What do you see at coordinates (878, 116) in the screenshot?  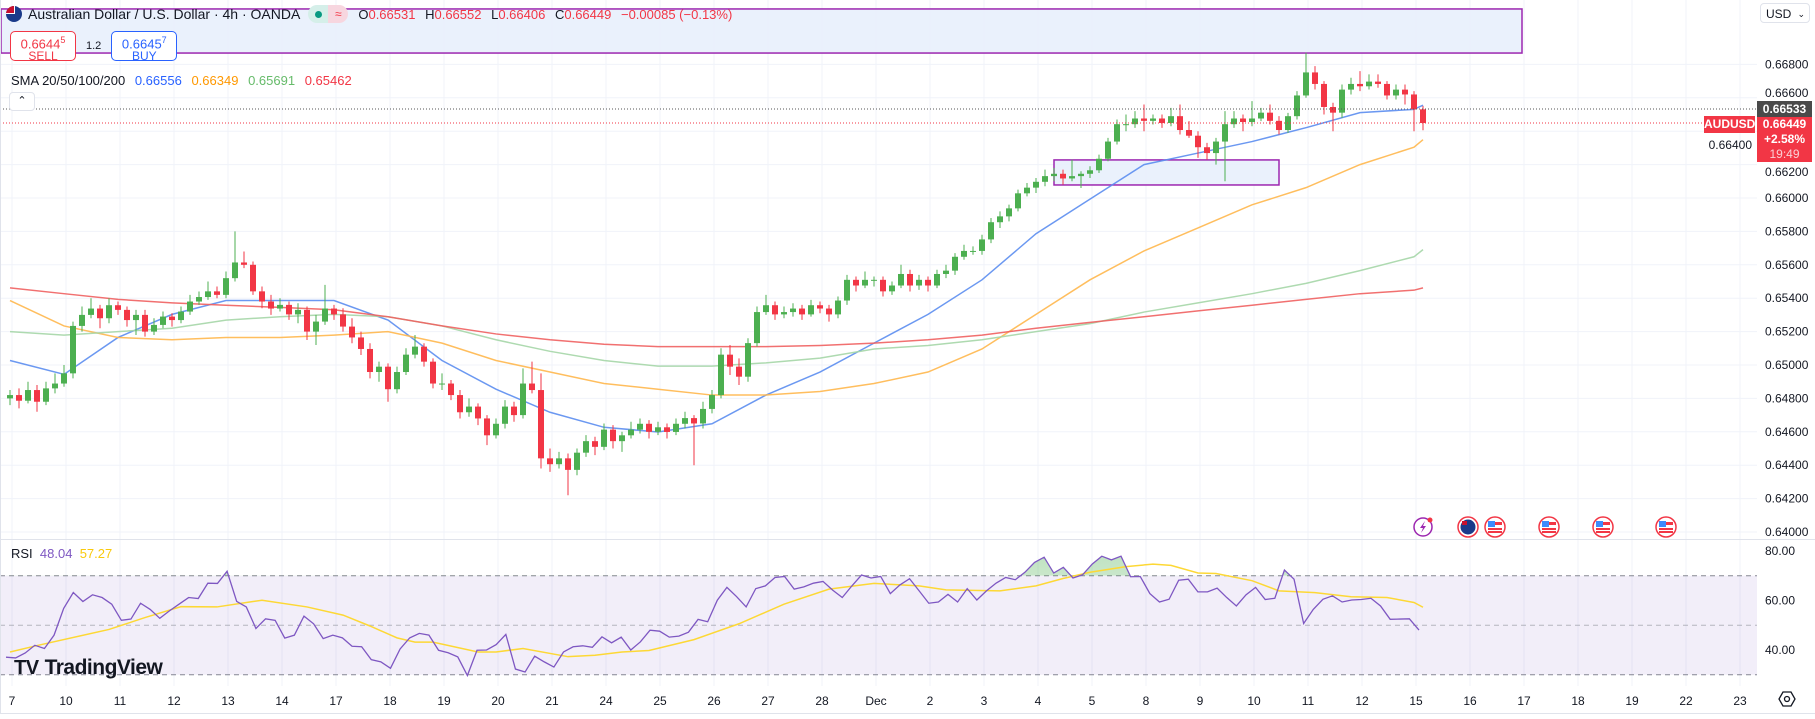 I see `price-lines` at bounding box center [878, 116].